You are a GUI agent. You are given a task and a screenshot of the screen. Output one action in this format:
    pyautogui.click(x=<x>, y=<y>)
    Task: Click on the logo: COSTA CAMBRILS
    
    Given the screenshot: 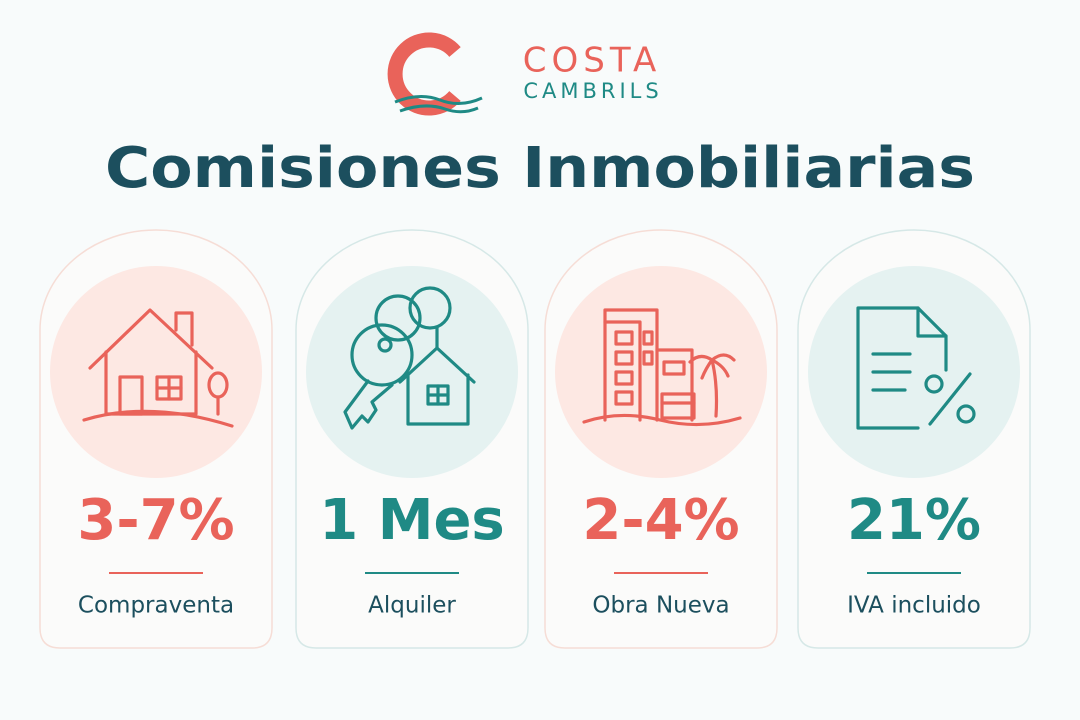 What is the action you would take?
    pyautogui.click(x=524, y=74)
    